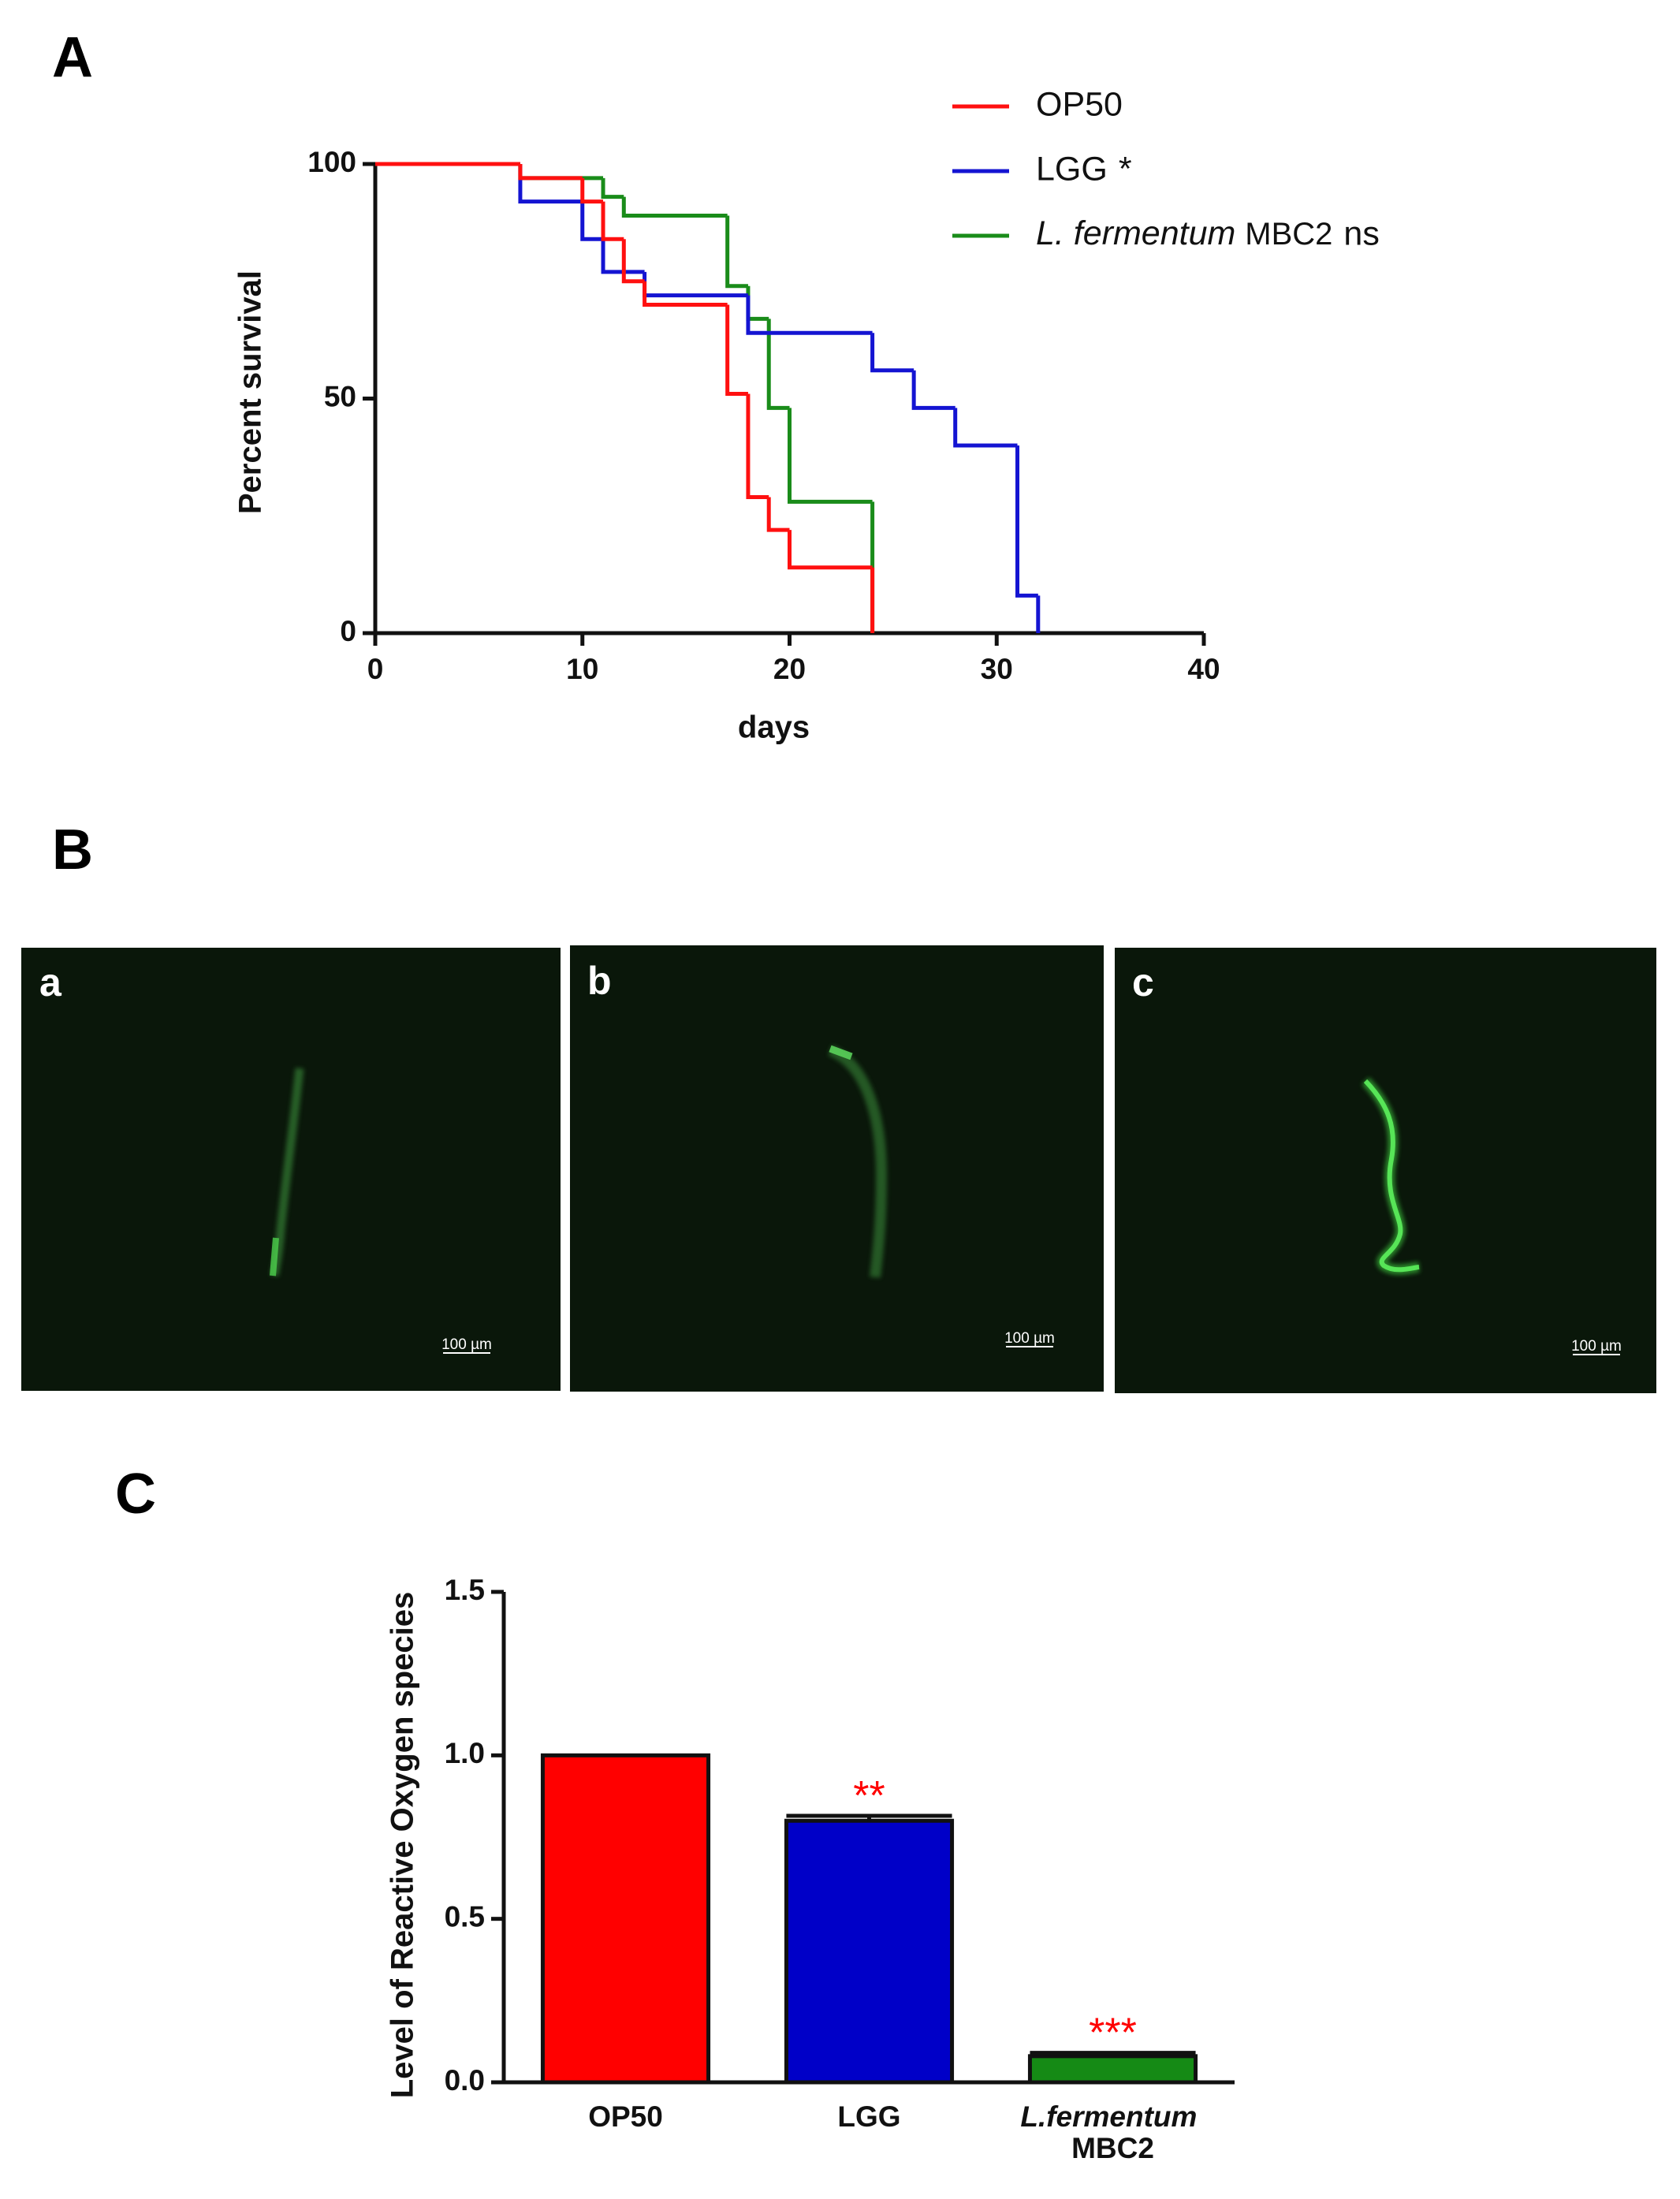 The image size is (1680, 2199). What do you see at coordinates (465, 2080) in the screenshot?
I see `y-tick-label: 0.0` at bounding box center [465, 2080].